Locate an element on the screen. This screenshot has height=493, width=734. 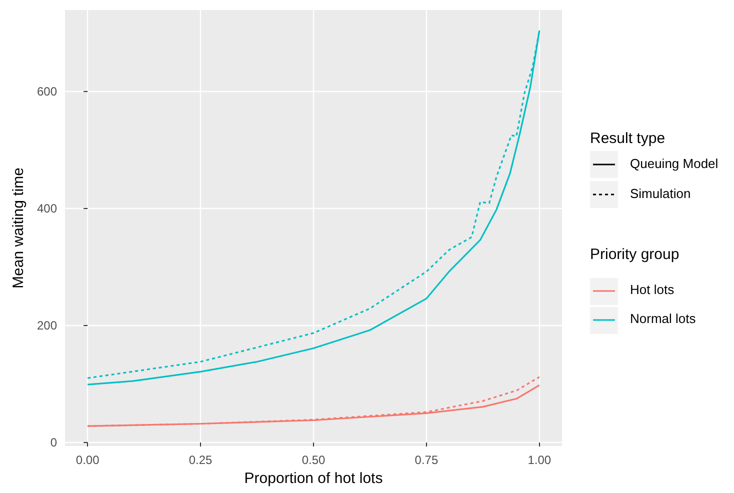
x-tick-label: 0.75 is located at coordinates (426, 460).